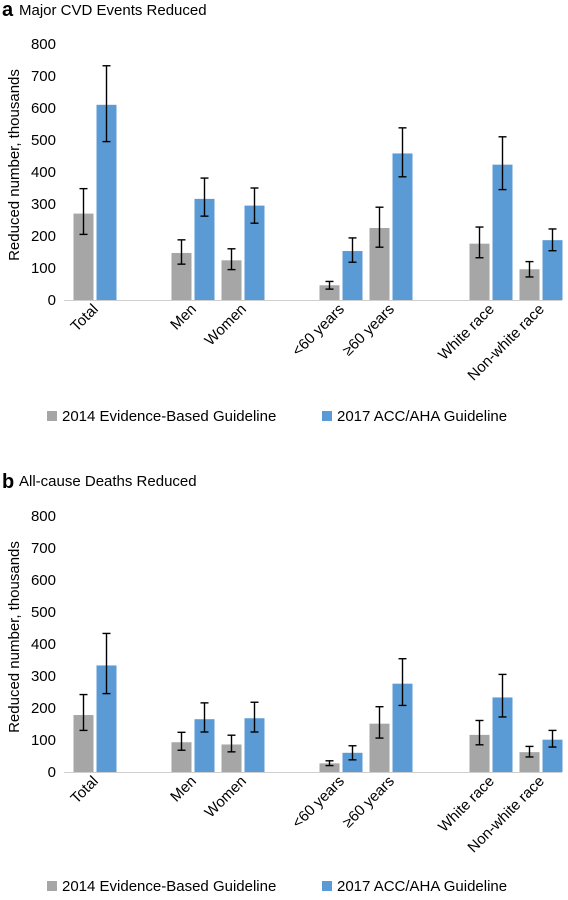  Describe the element at coordinates (52, 416) in the screenshot. I see `panel-a-legend-swatch-2014` at that location.